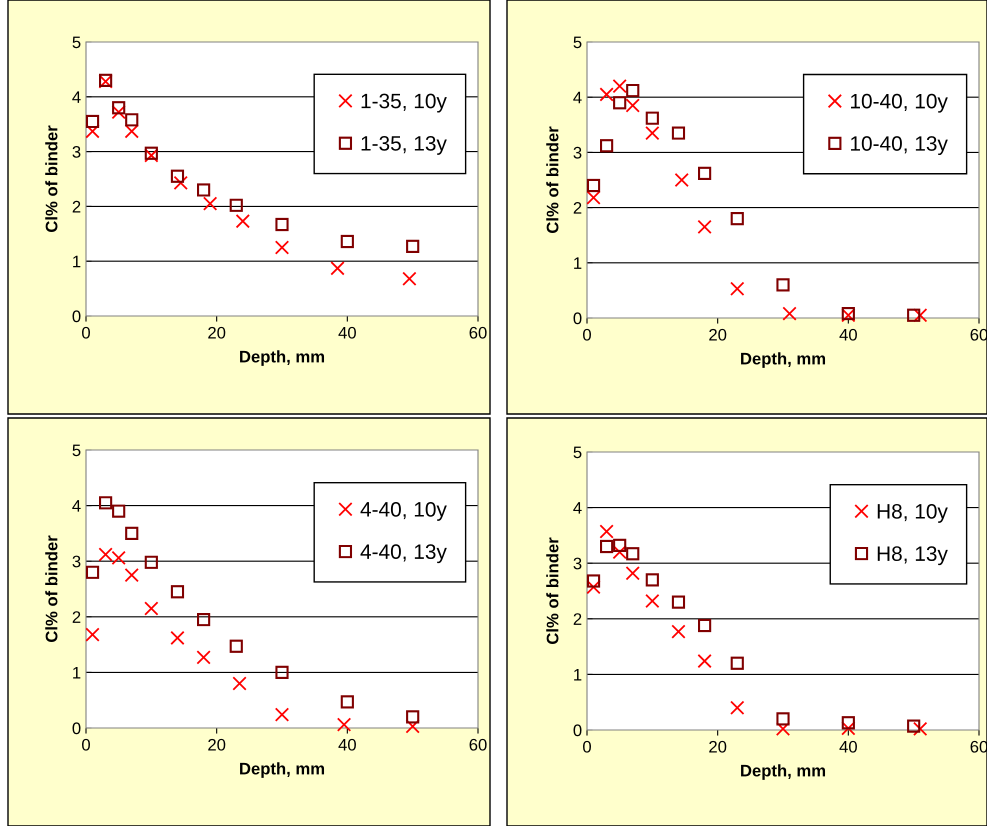  Describe the element at coordinates (717, 334) in the screenshot. I see `x-tick-label: 20` at that location.